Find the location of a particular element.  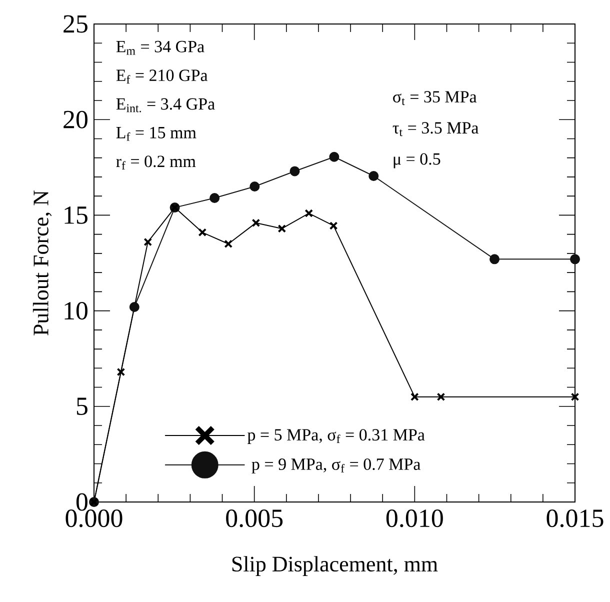

y-axis-title: Pullout Force, N is located at coordinates (42, 263).